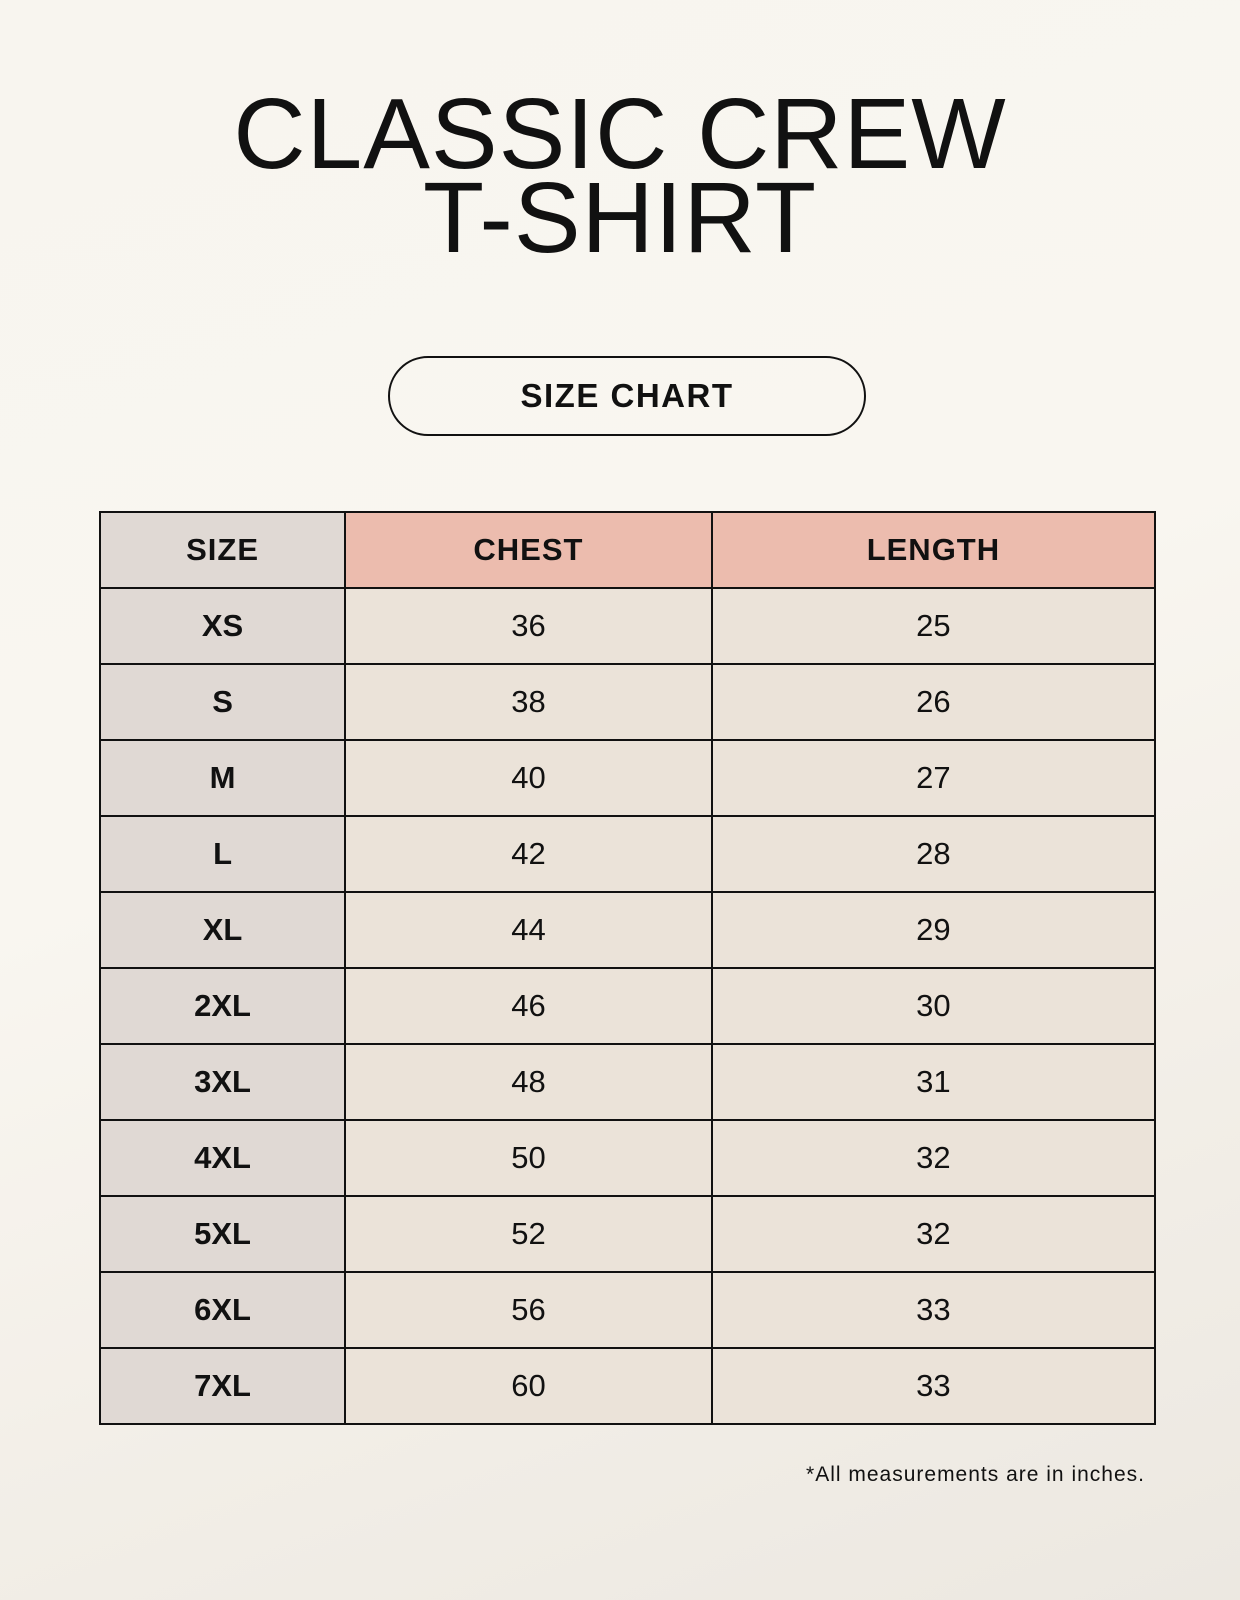  What do you see at coordinates (933, 1006) in the screenshot?
I see `cell-length: 30` at bounding box center [933, 1006].